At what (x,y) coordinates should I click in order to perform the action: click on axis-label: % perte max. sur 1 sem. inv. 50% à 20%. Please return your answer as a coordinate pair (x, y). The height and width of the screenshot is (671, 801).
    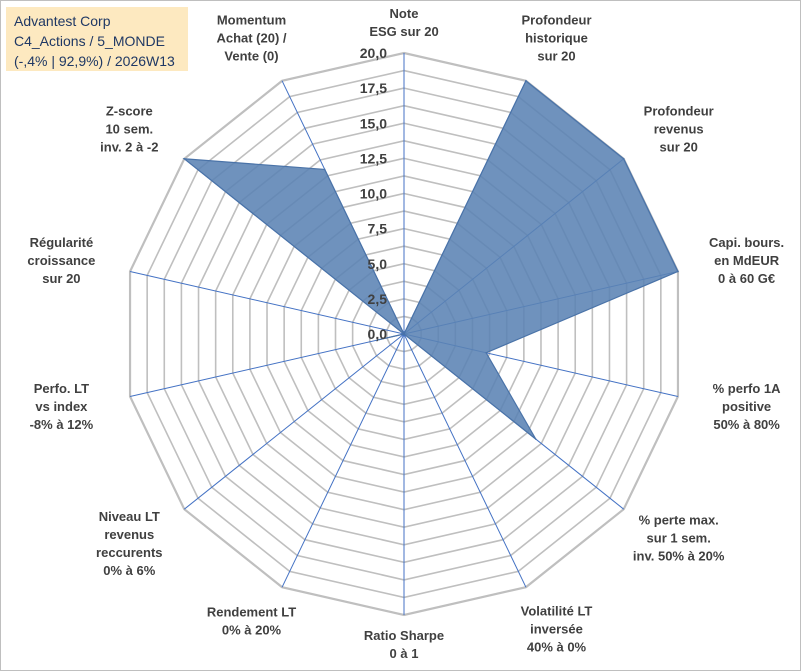
    Looking at the image, I should click on (679, 538).